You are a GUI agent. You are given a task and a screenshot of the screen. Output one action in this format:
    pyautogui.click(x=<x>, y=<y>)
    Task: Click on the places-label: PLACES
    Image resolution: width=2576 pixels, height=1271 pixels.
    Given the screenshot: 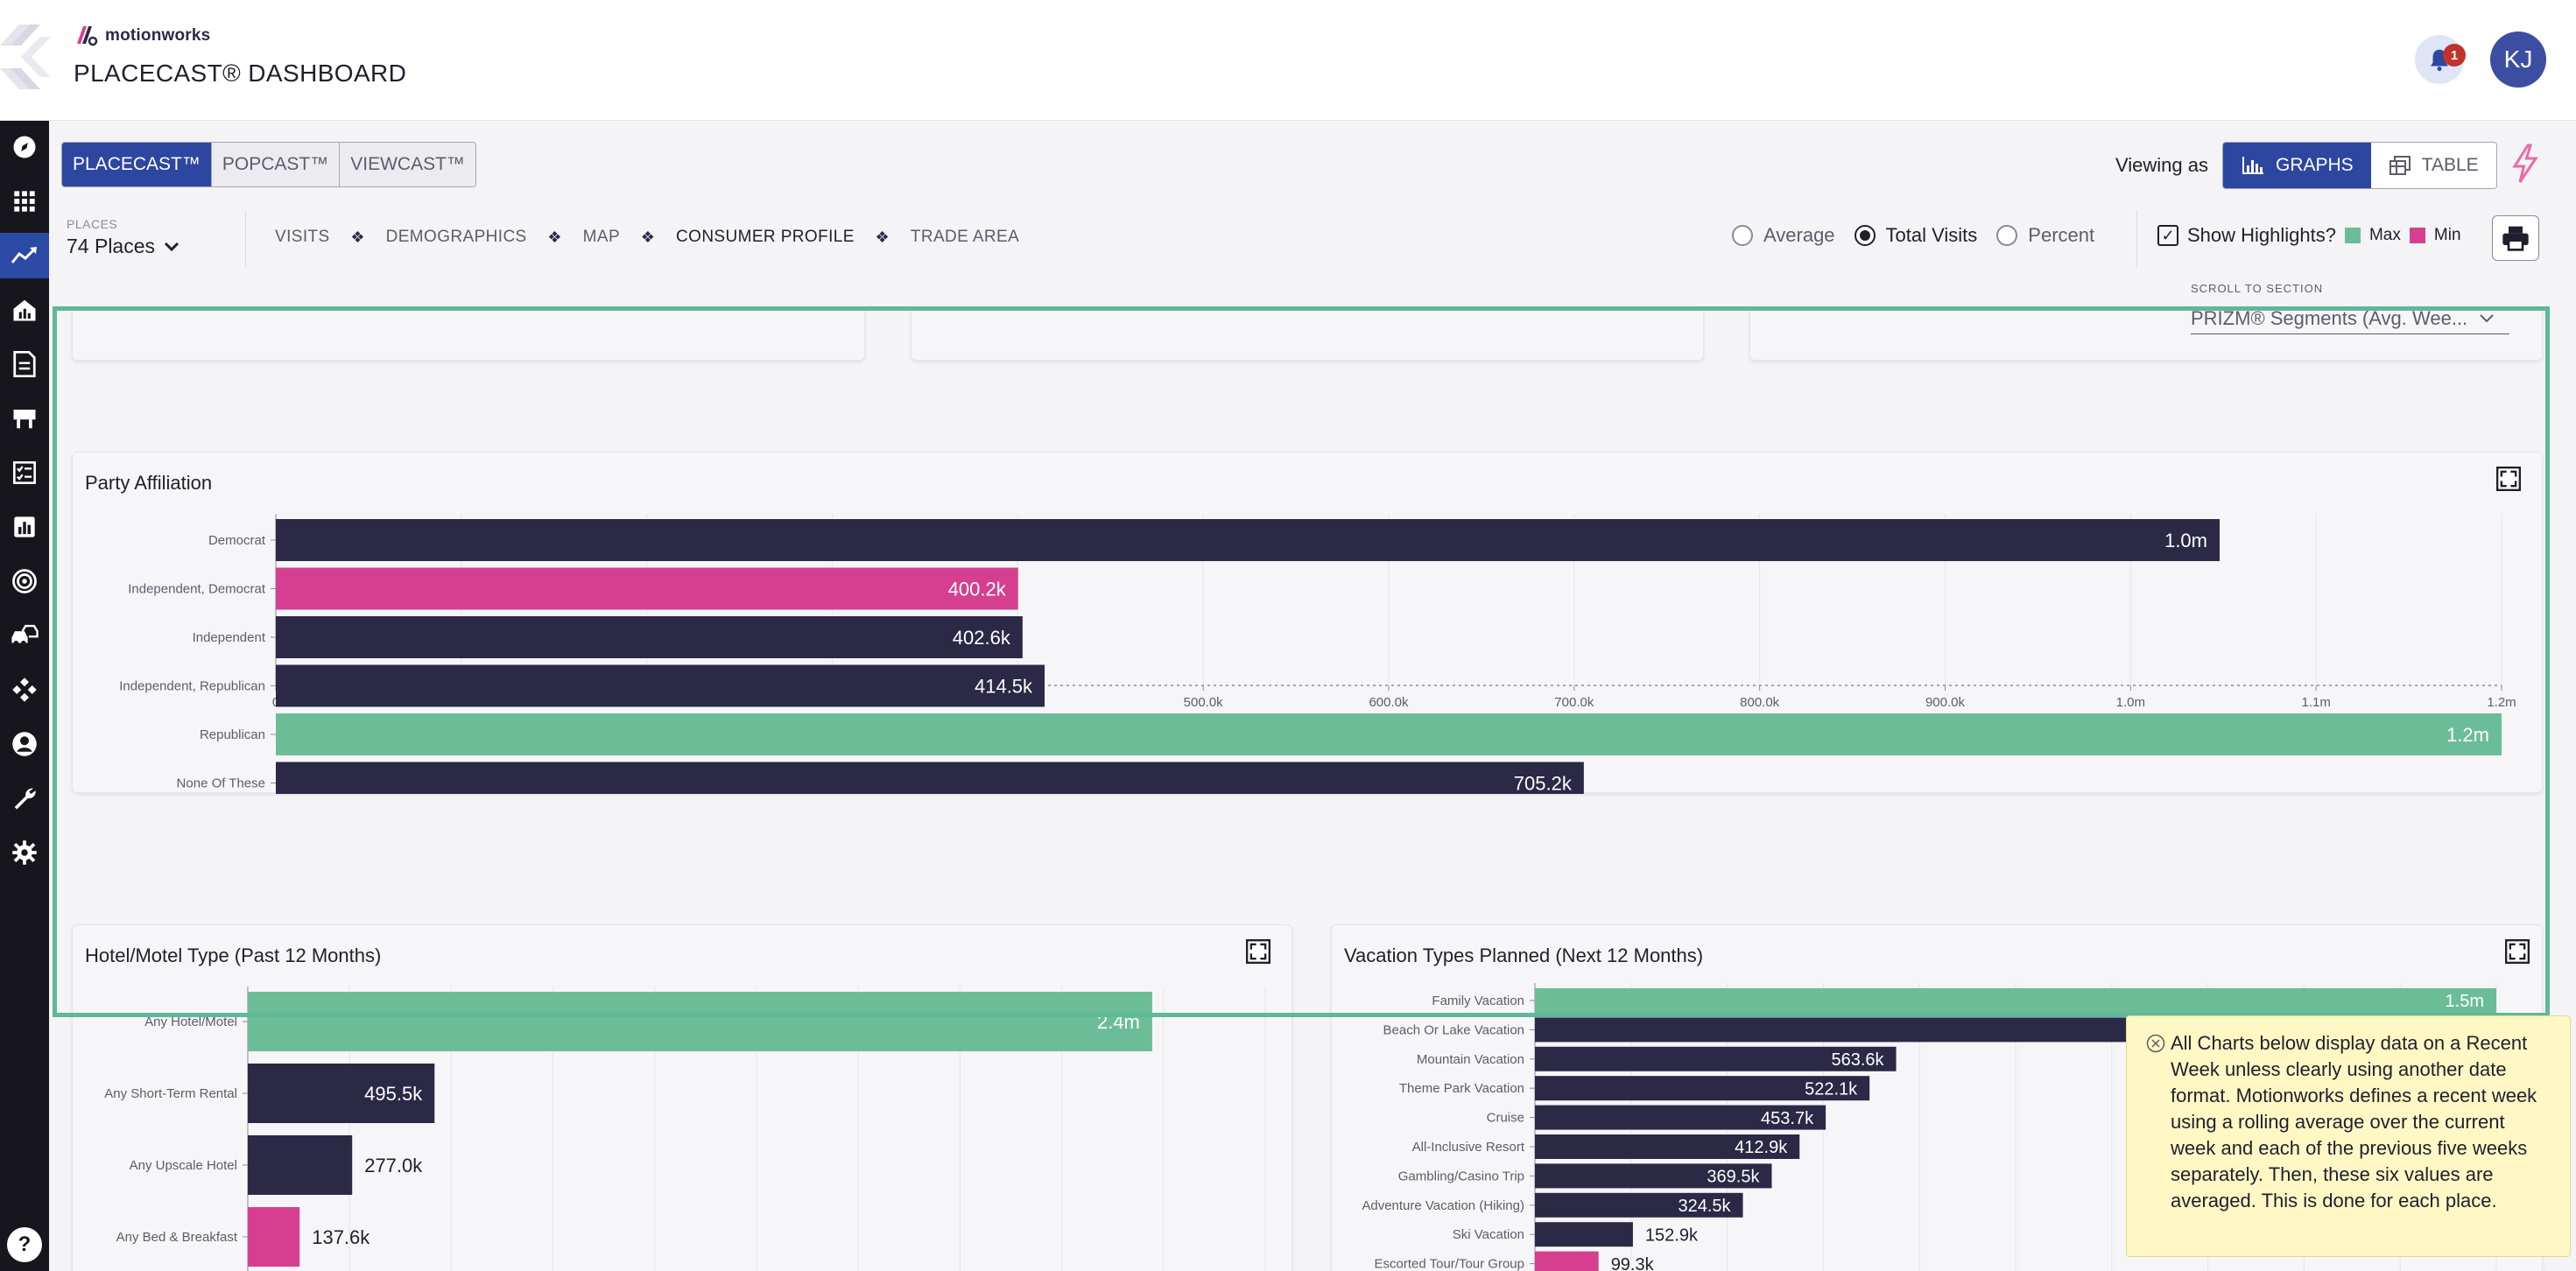 What is the action you would take?
    pyautogui.click(x=92, y=224)
    